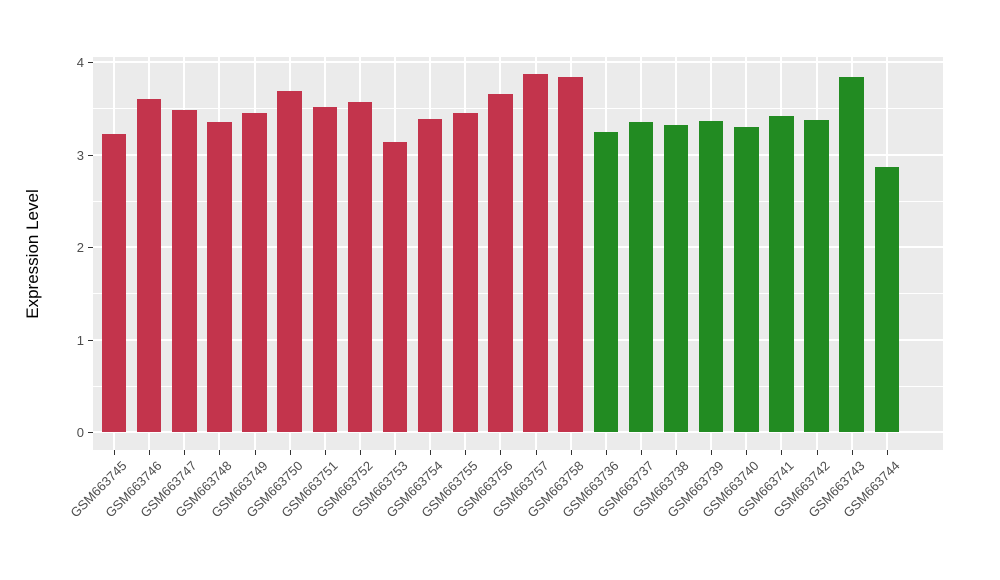 The width and height of the screenshot is (1000, 580). What do you see at coordinates (80, 247) in the screenshot?
I see `y-tick-label: 2` at bounding box center [80, 247].